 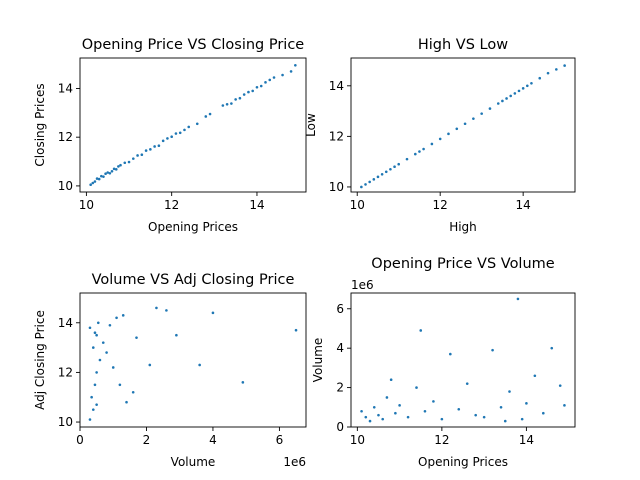 I want to click on panel3-x-multiplier: 1e6, so click(x=294, y=462).